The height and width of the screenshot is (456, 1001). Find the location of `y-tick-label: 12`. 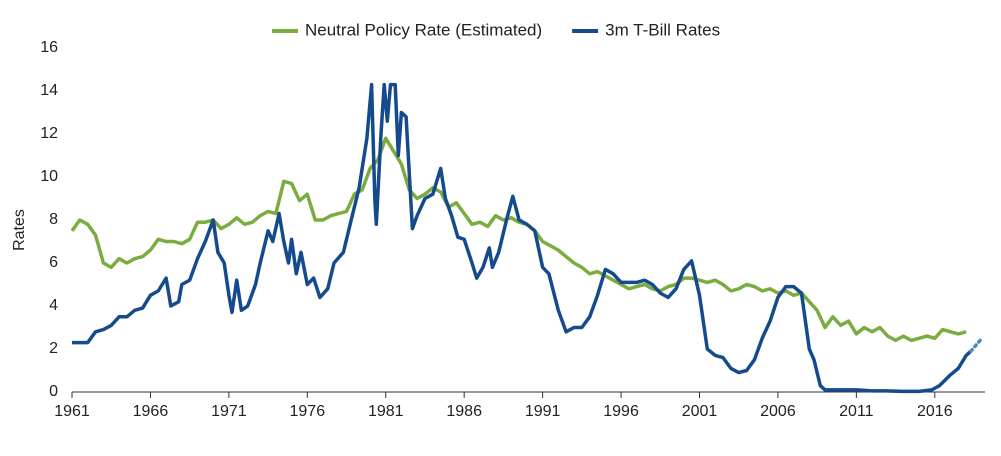

y-tick-label: 12 is located at coordinates (49, 133).